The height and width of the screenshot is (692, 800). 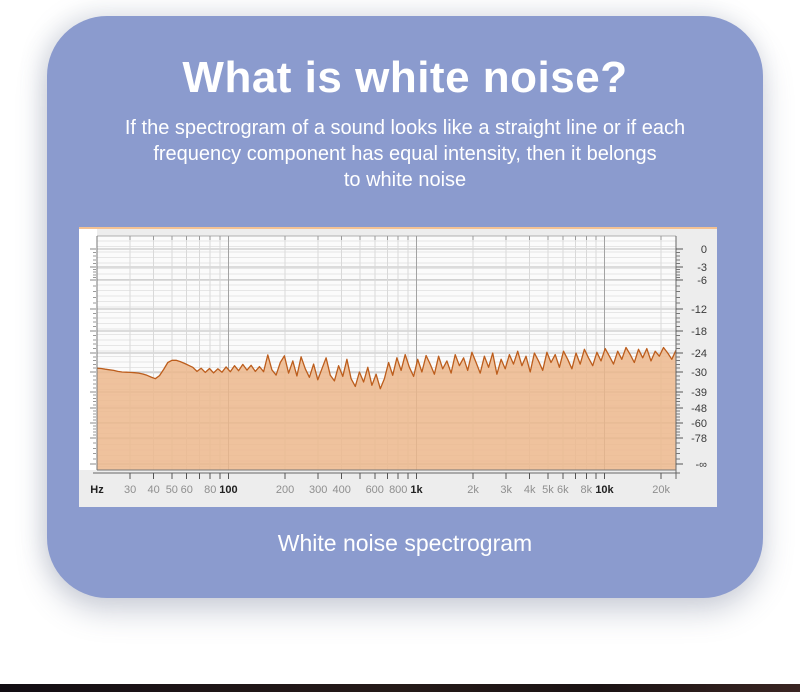 What do you see at coordinates (285, 490) in the screenshot?
I see `svg-text: 200` at bounding box center [285, 490].